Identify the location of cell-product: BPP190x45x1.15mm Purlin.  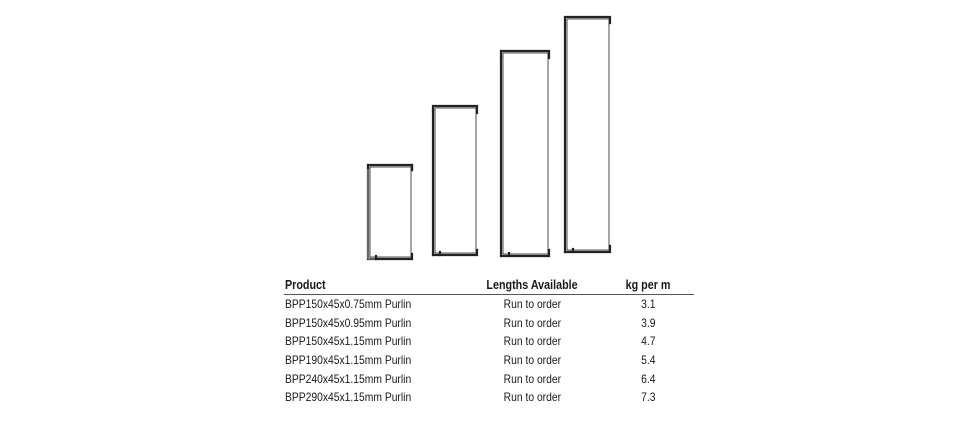
(348, 360).